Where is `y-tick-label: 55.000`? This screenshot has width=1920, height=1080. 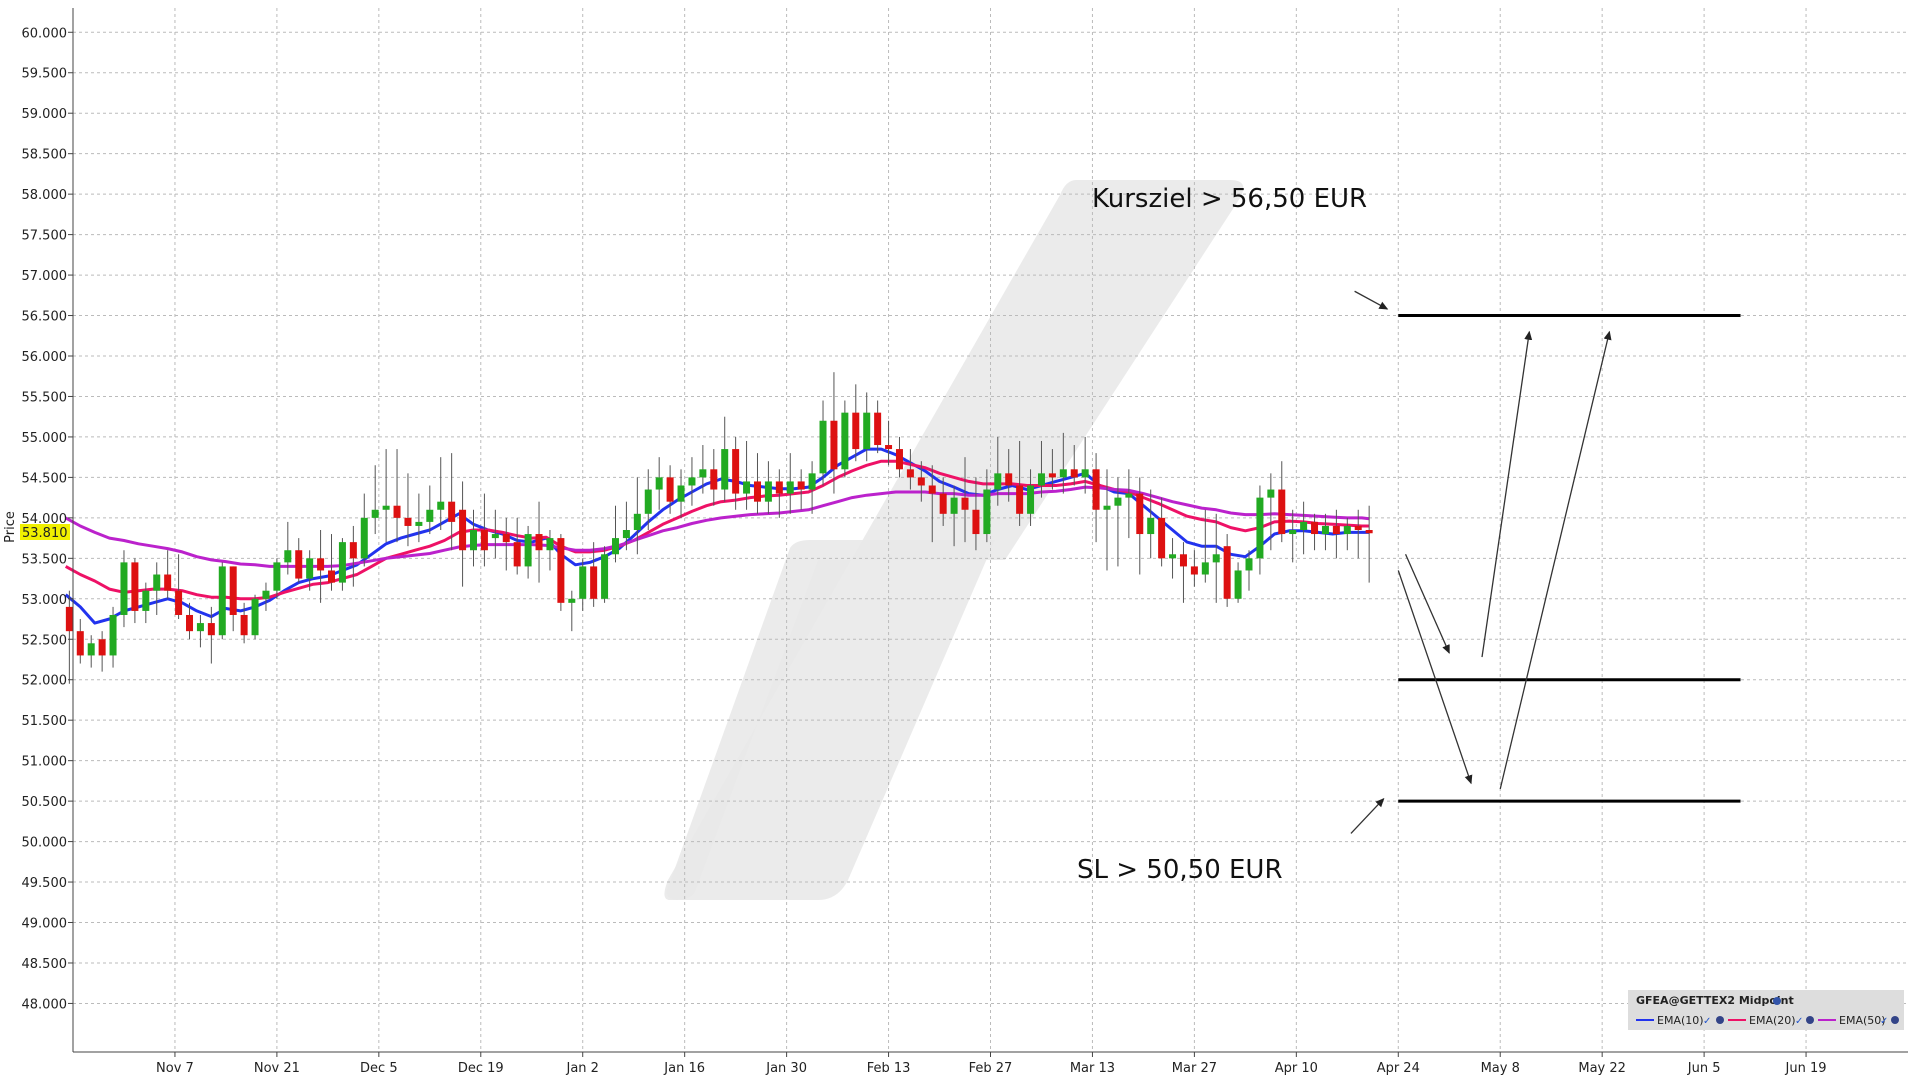
y-tick-label: 55.000 is located at coordinates (45, 438).